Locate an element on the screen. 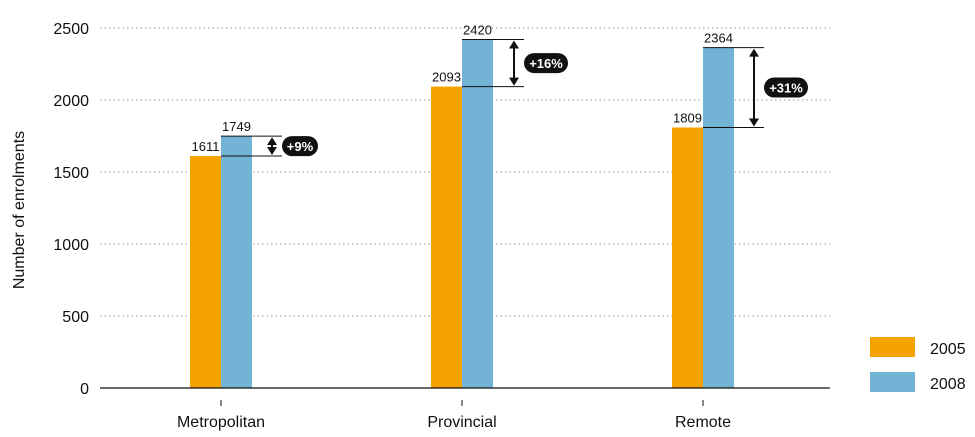 The width and height of the screenshot is (975, 437). x-axis-ticks: Metropolitan Provincial Remote is located at coordinates (454, 415).